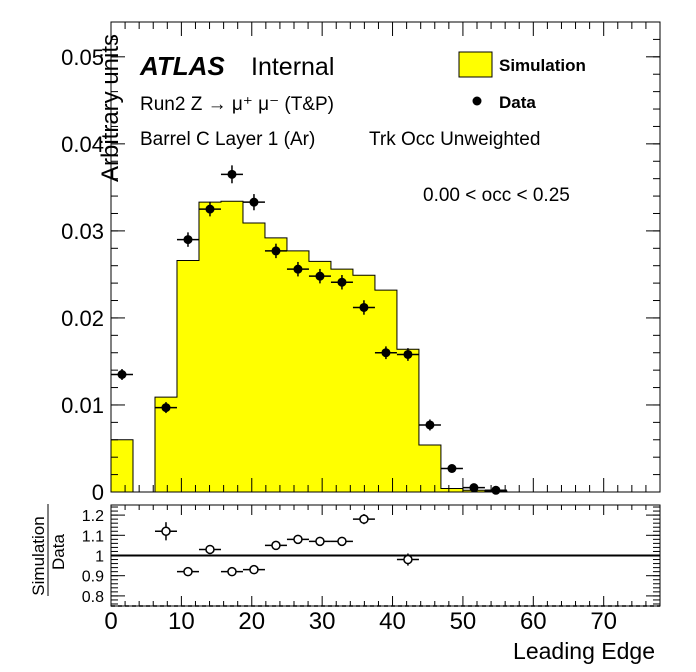 The width and height of the screenshot is (696, 672). Describe the element at coordinates (463, 621) in the screenshot. I see `ratio-xtick-label-5: 50` at that location.